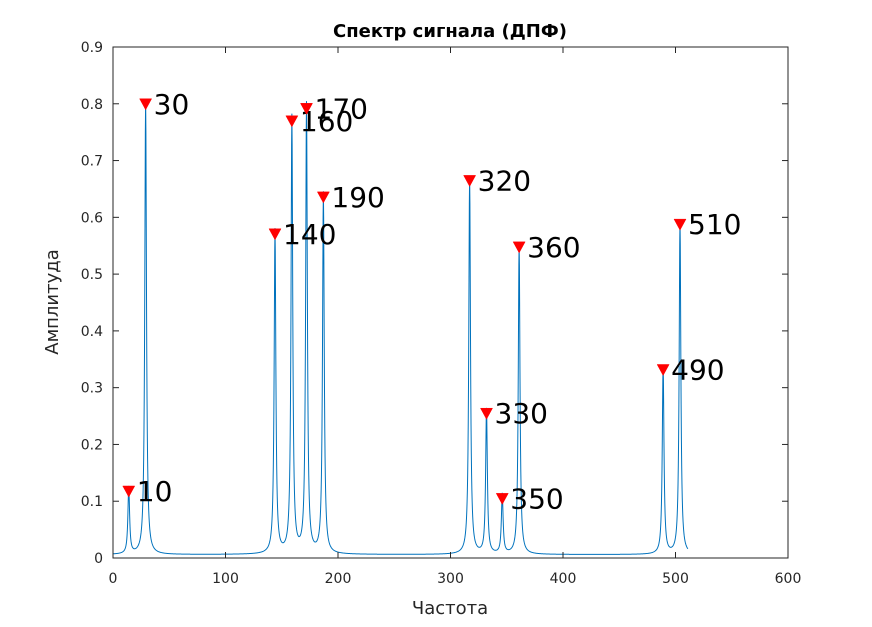 Image resolution: width=872 pixels, height=627 pixels. What do you see at coordinates (309, 234) in the screenshot?
I see `peak-label: 140` at bounding box center [309, 234].